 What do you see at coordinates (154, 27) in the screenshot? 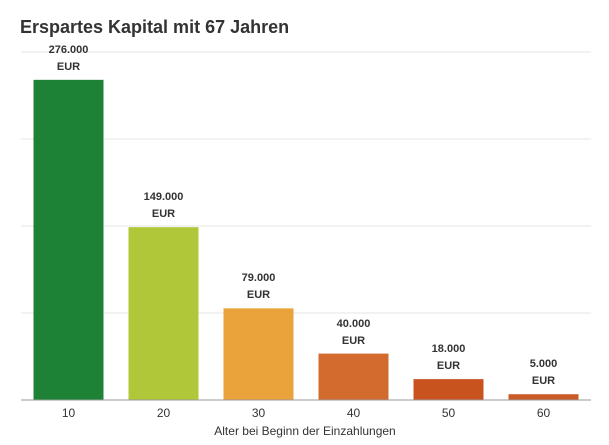
I see `chart-title: Erspartes Kapital mit 67 Jahren` at bounding box center [154, 27].